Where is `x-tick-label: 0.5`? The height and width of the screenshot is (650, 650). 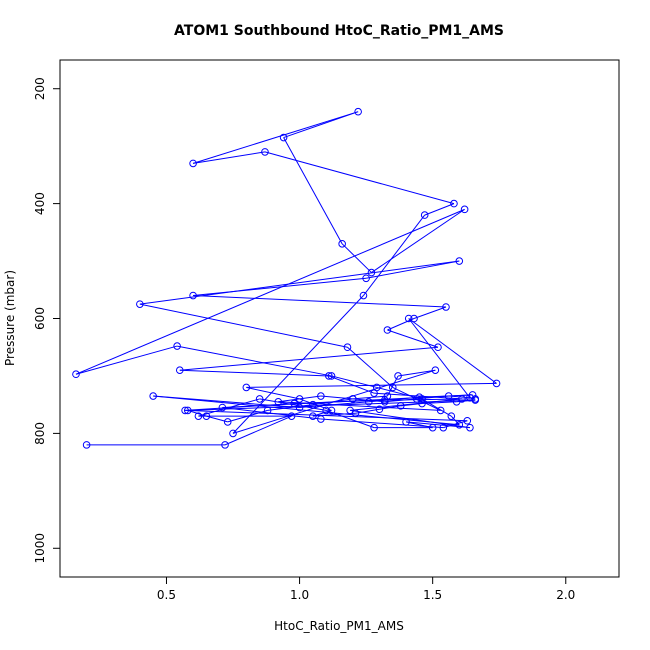 x-tick-label: 0.5 is located at coordinates (166, 595).